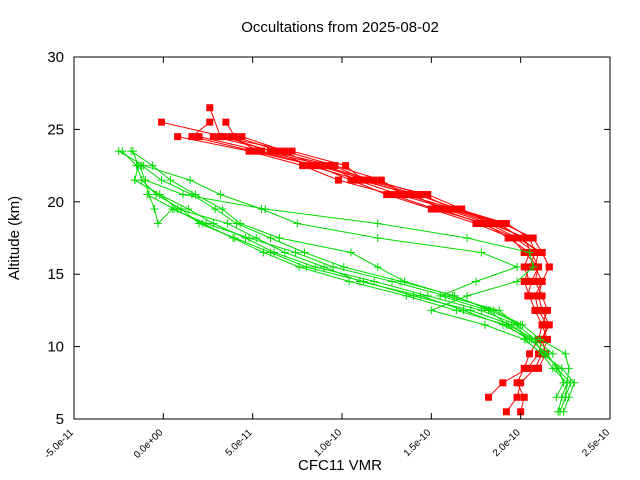  What do you see at coordinates (55, 202) in the screenshot?
I see `y-tick-label: 20` at bounding box center [55, 202].